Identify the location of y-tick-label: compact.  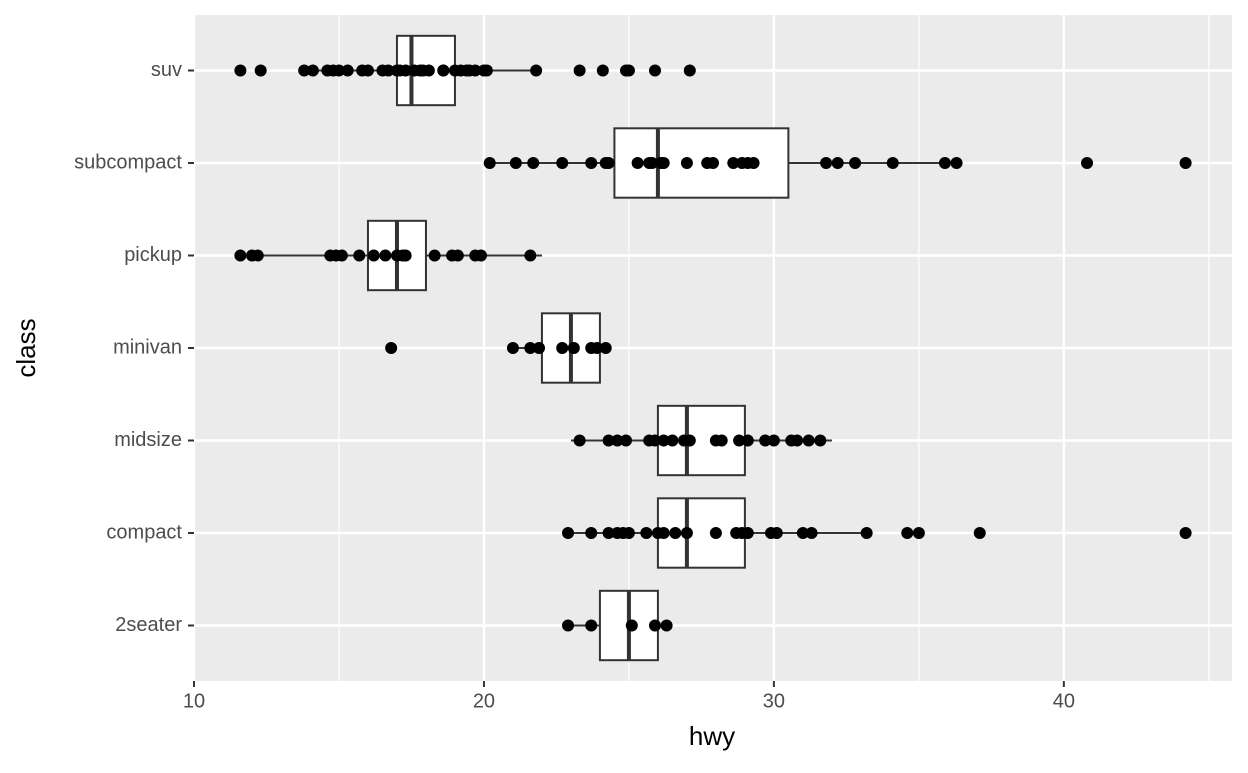
(144, 532).